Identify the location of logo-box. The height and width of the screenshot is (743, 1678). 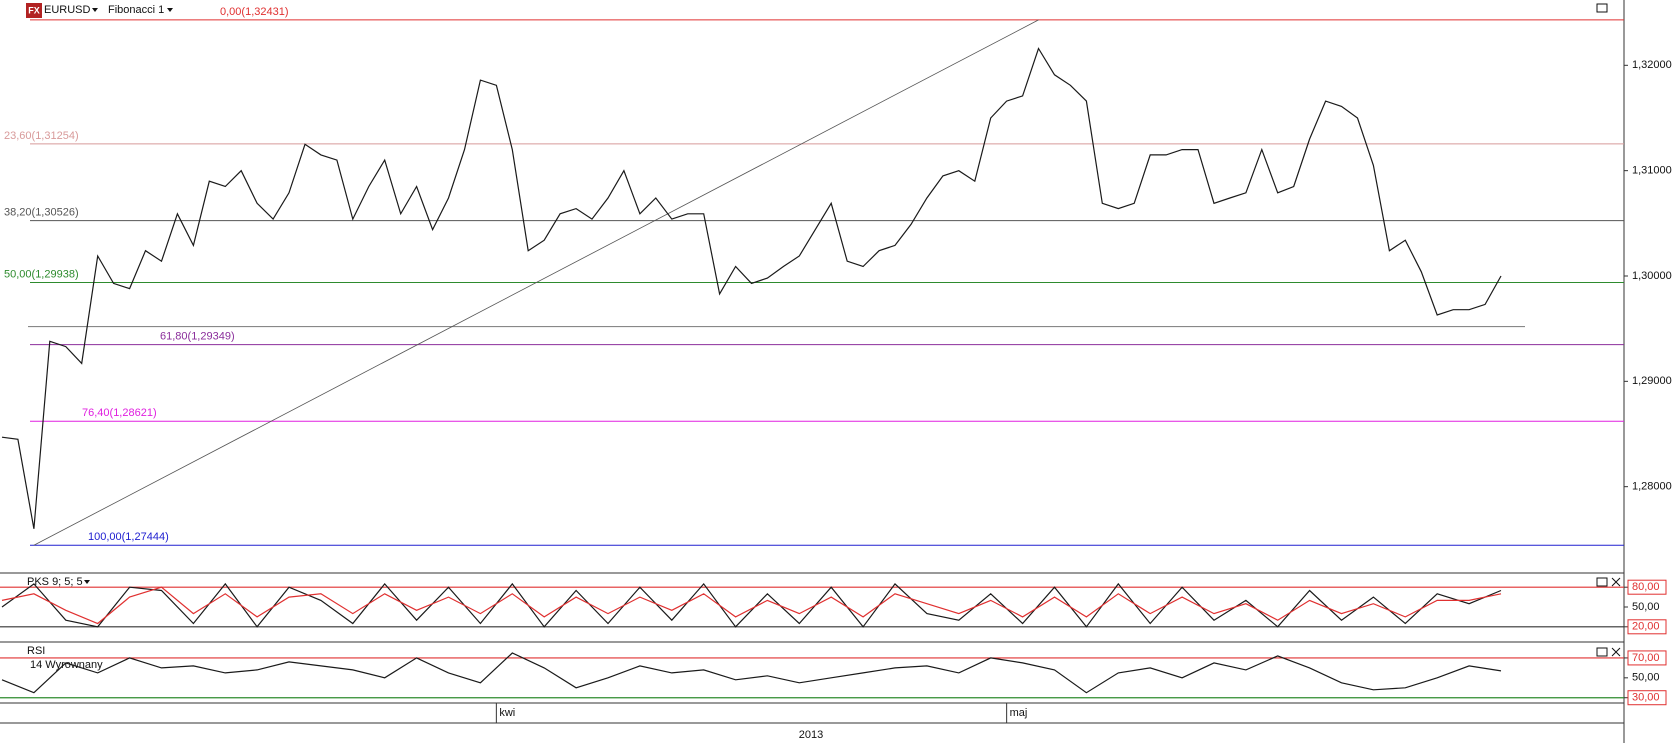
(34, 10).